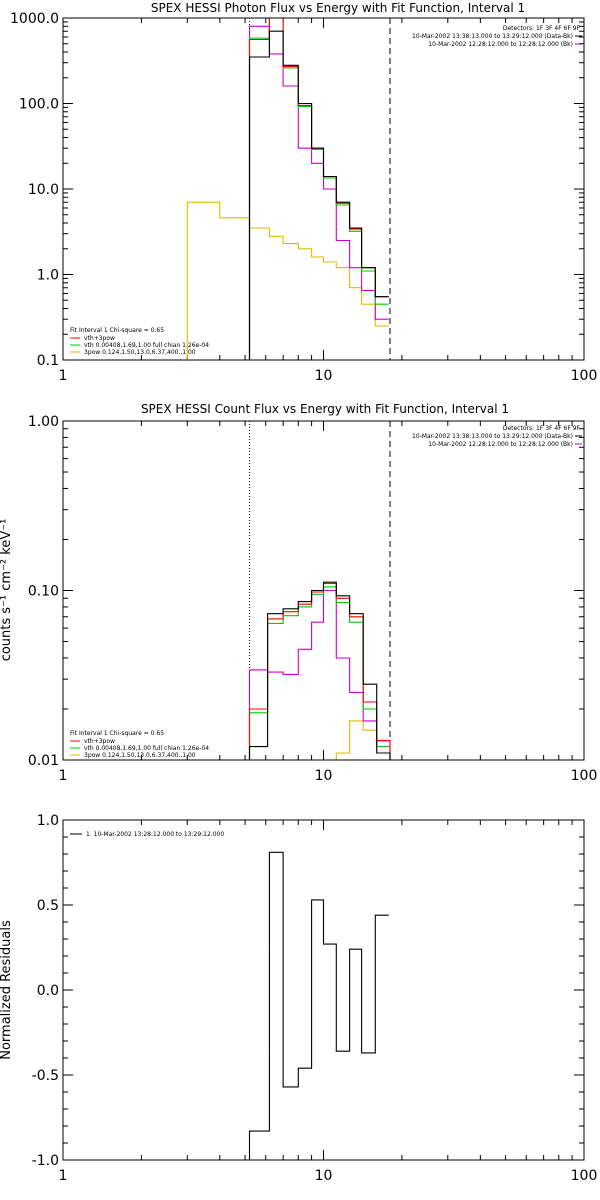 The image size is (600, 1200). Describe the element at coordinates (48, 361) in the screenshot. I see `photon-y-tick-label: 0.1` at that location.